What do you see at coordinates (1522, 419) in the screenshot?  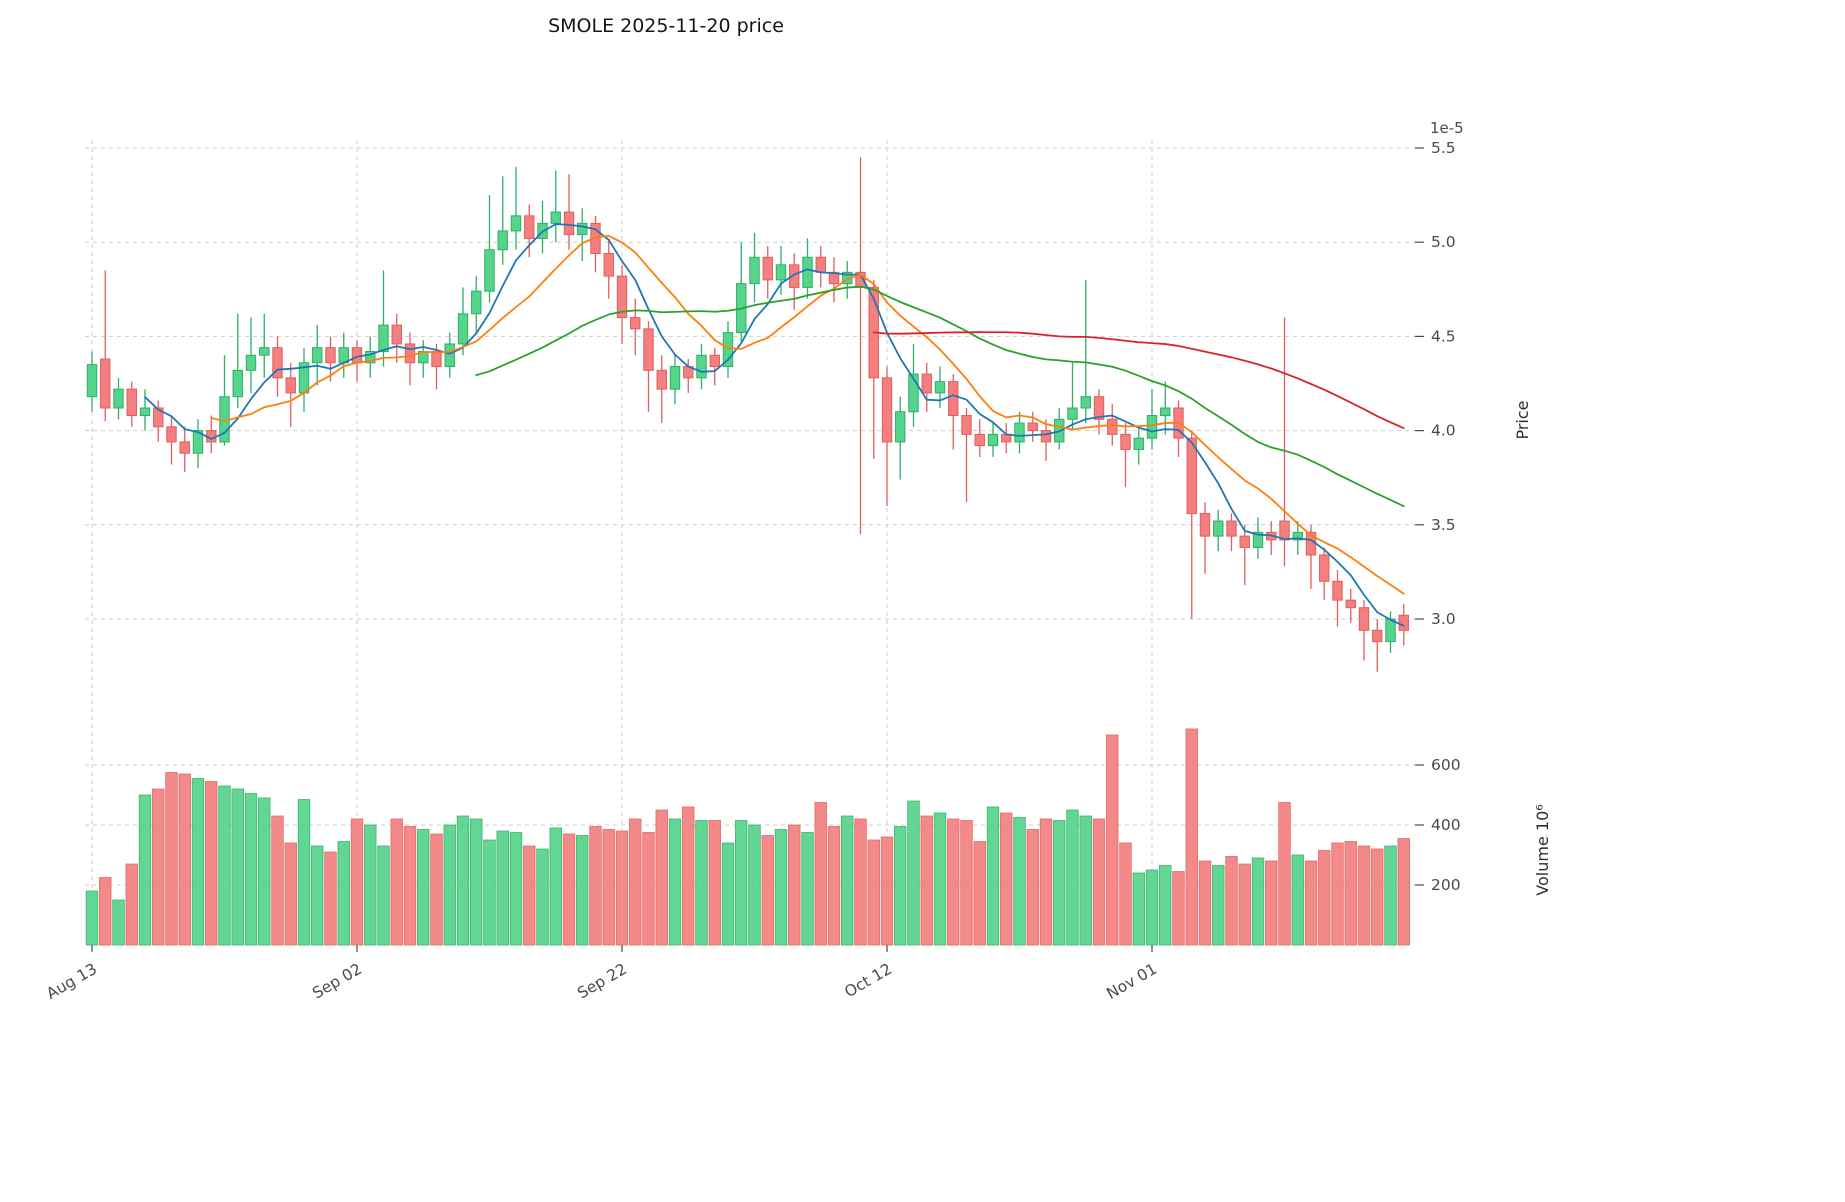 I see `price-axis-title: Price` at bounding box center [1522, 419].